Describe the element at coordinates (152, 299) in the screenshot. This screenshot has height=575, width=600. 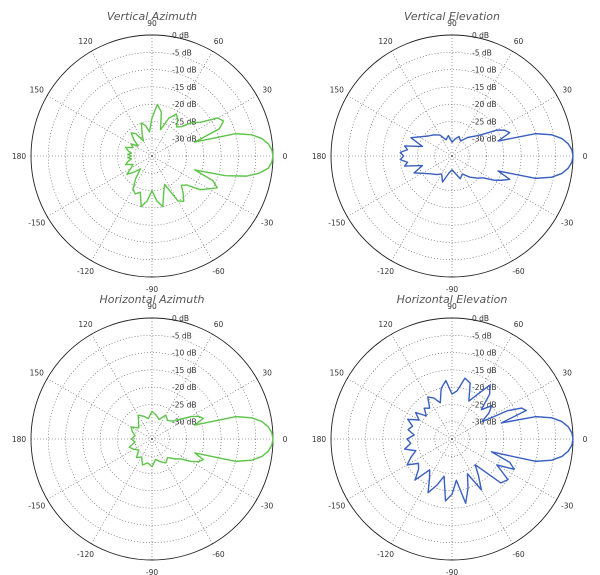
I see `chart-title: Horizontal Azimuth` at that location.